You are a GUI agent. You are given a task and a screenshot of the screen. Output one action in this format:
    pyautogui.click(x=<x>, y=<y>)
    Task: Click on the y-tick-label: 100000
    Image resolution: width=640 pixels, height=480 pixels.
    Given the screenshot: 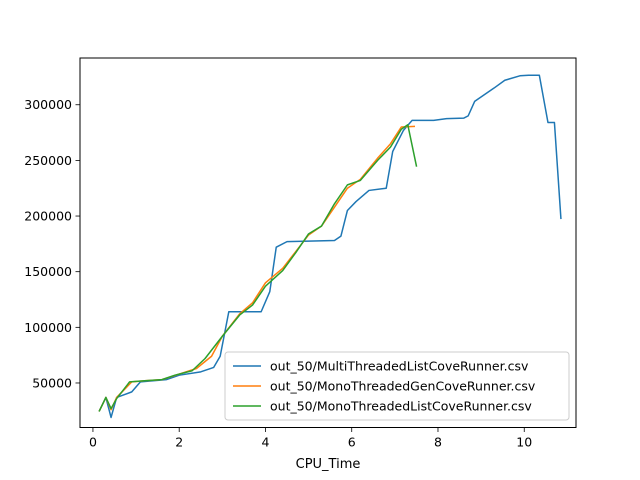 What is the action you would take?
    pyautogui.click(x=48, y=327)
    